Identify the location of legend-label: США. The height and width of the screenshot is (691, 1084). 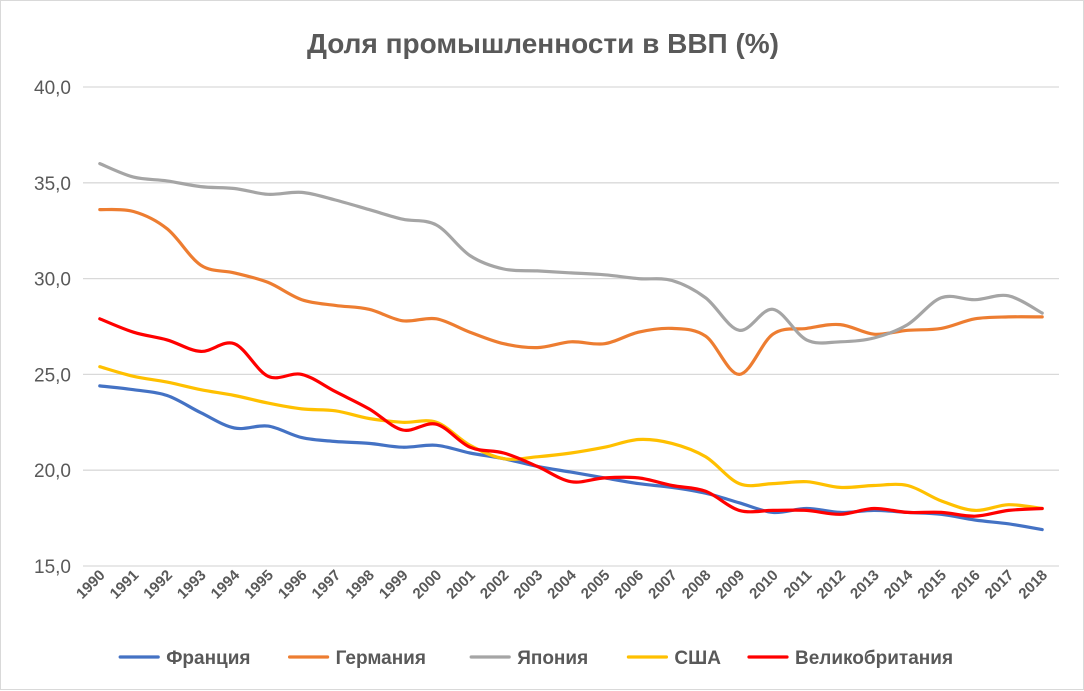
(697, 658).